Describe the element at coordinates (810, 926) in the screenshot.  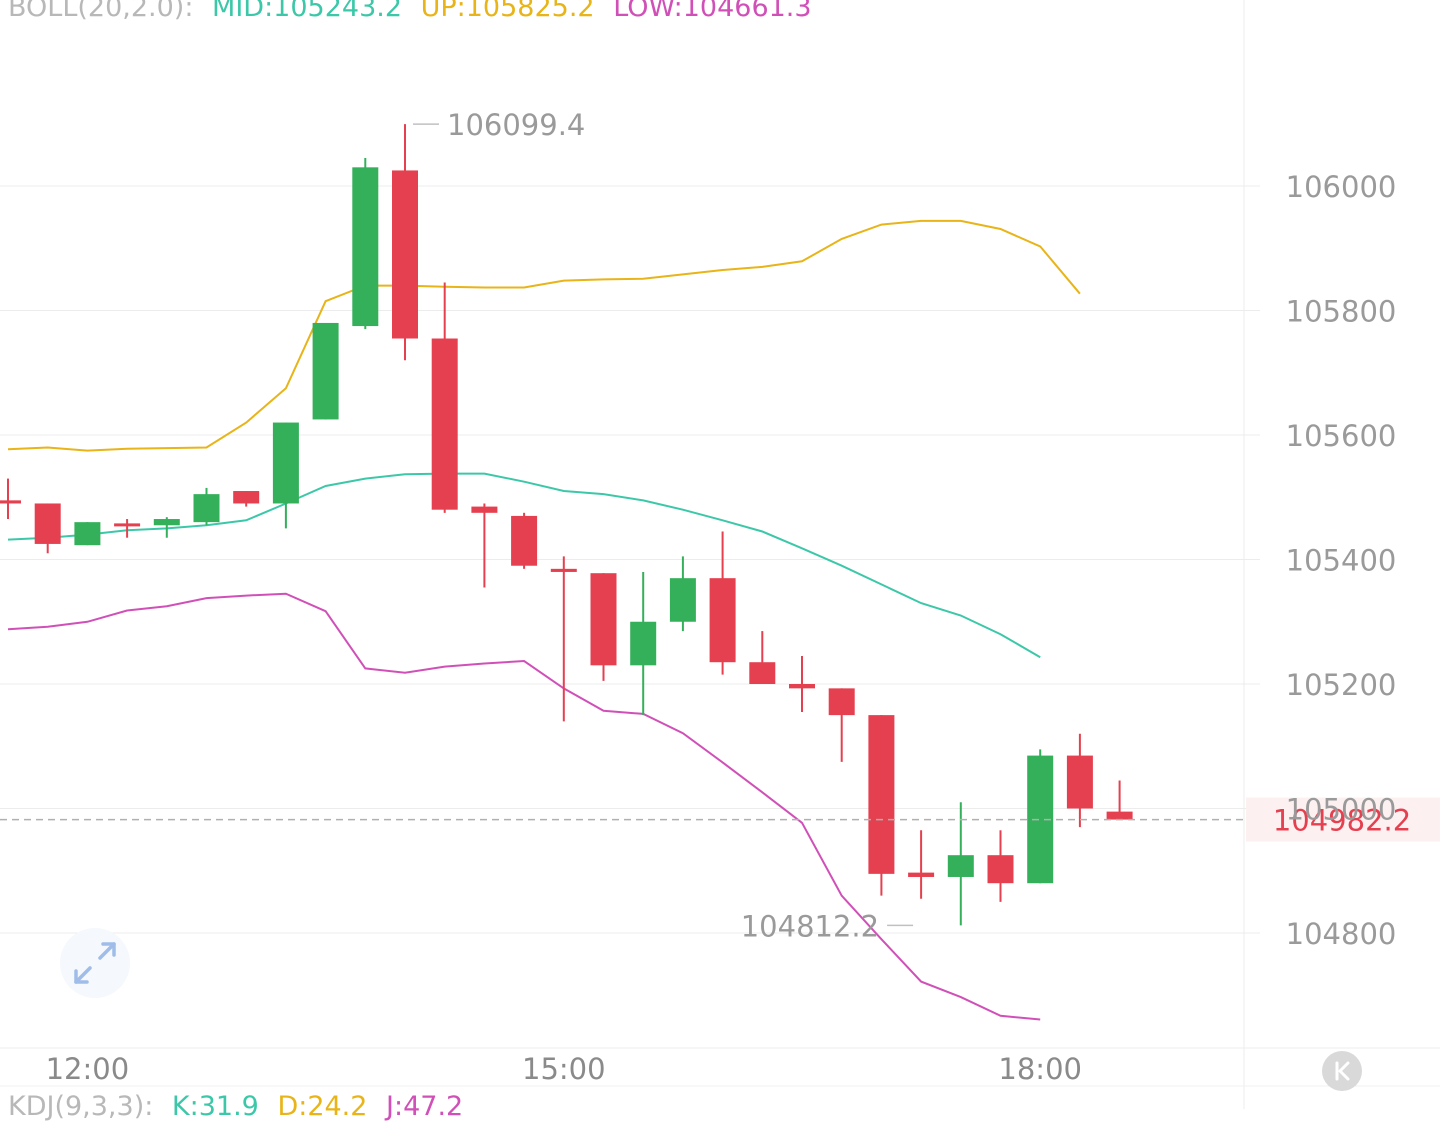
I see `min-price-label: 104812.2` at that location.